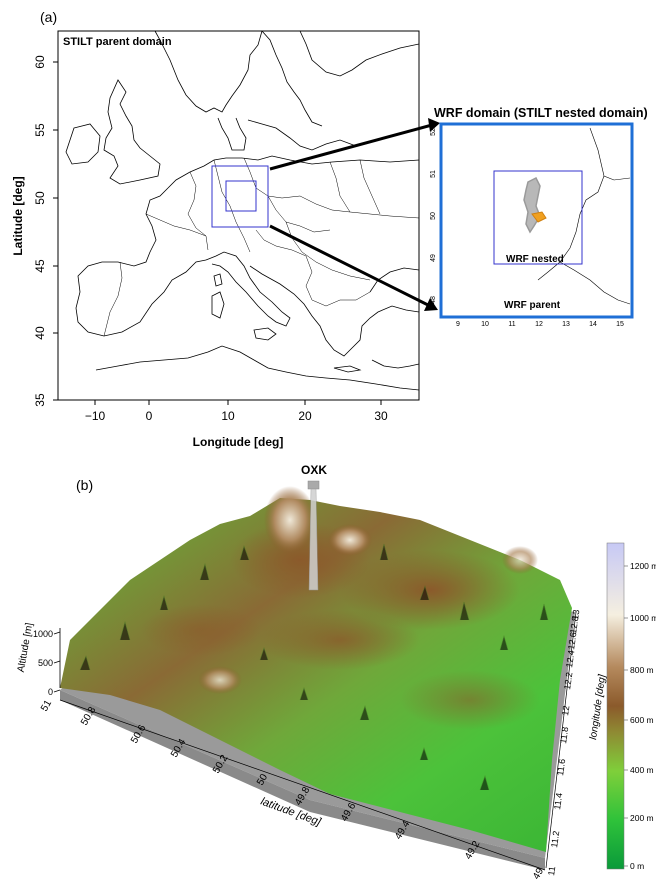  What do you see at coordinates (626, 716) in the screenshot?
I see `colorbar-ticks` at bounding box center [626, 716].